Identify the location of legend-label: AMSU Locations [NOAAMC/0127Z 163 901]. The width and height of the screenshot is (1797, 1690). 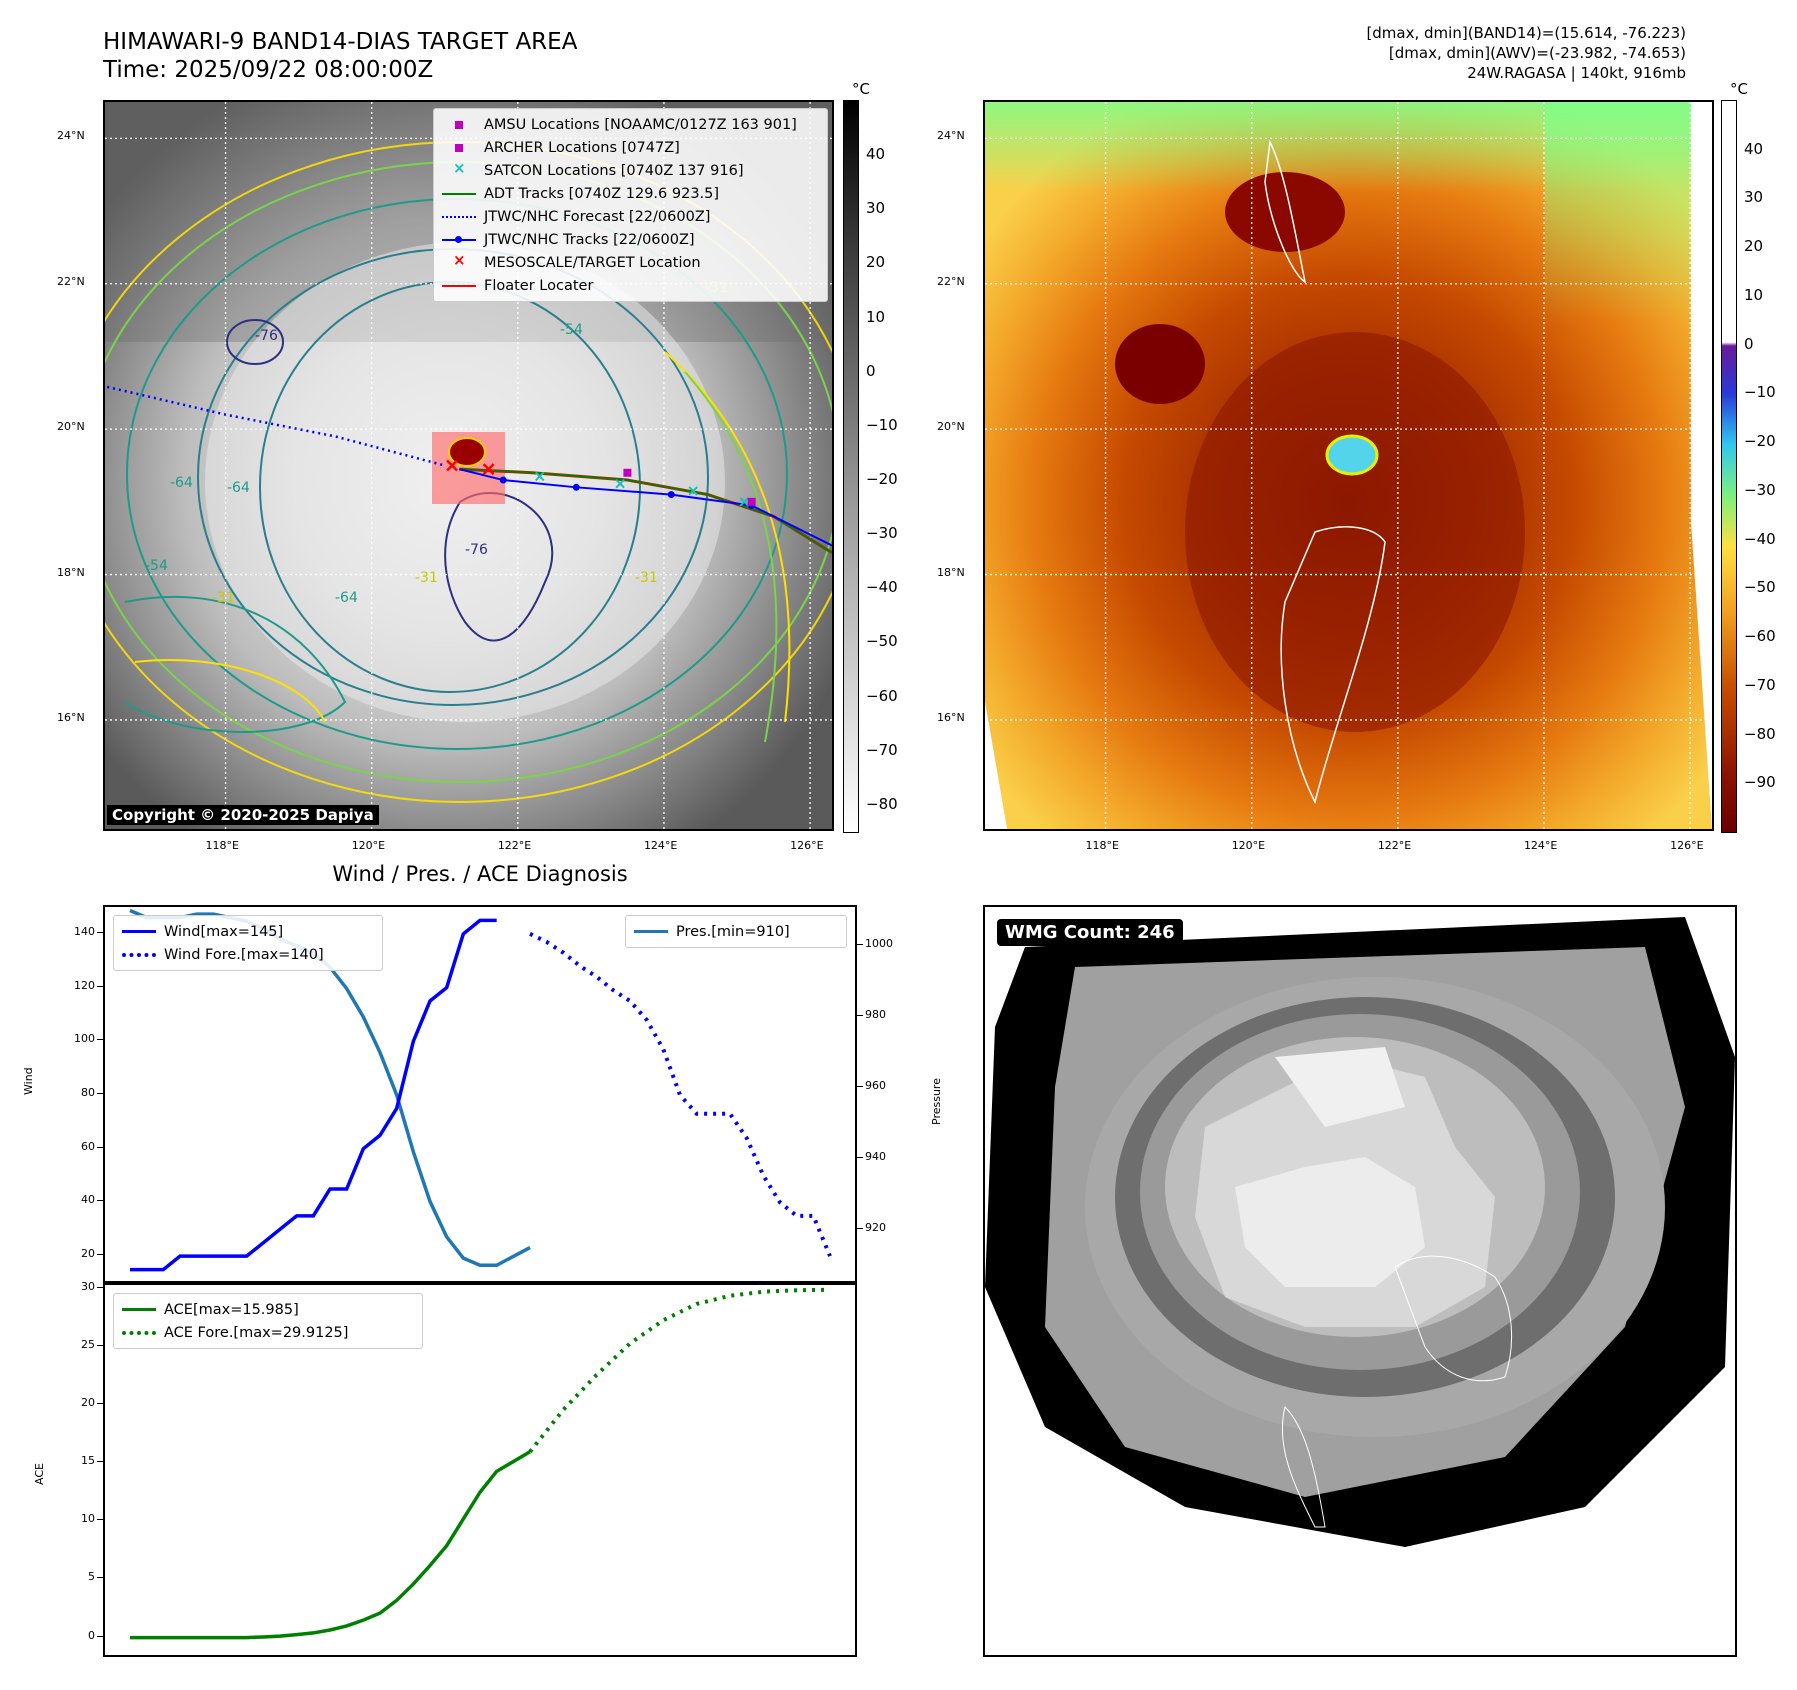
(640, 124).